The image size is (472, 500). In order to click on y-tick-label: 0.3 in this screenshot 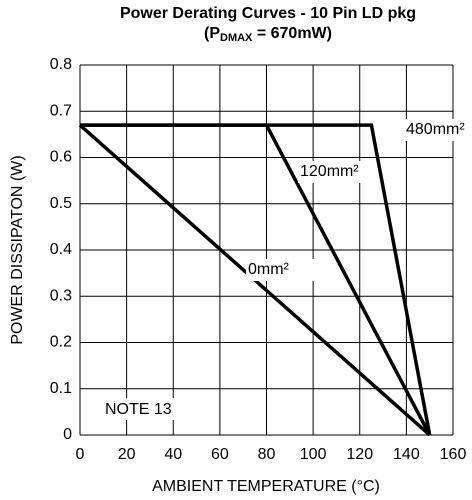, I will do `click(61, 295)`.